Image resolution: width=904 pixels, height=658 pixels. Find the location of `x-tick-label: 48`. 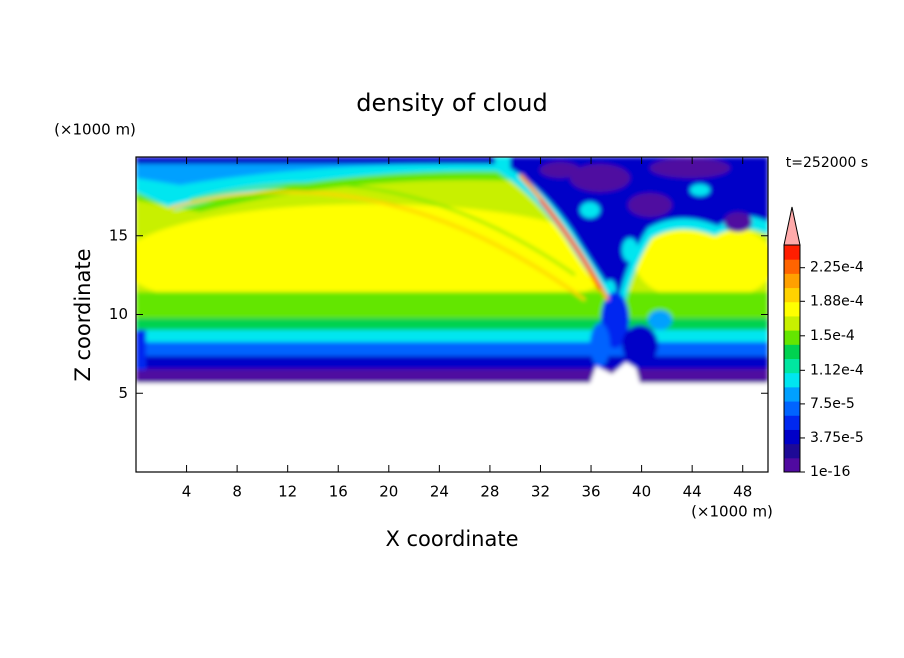

x-tick-label: 48 is located at coordinates (742, 492).